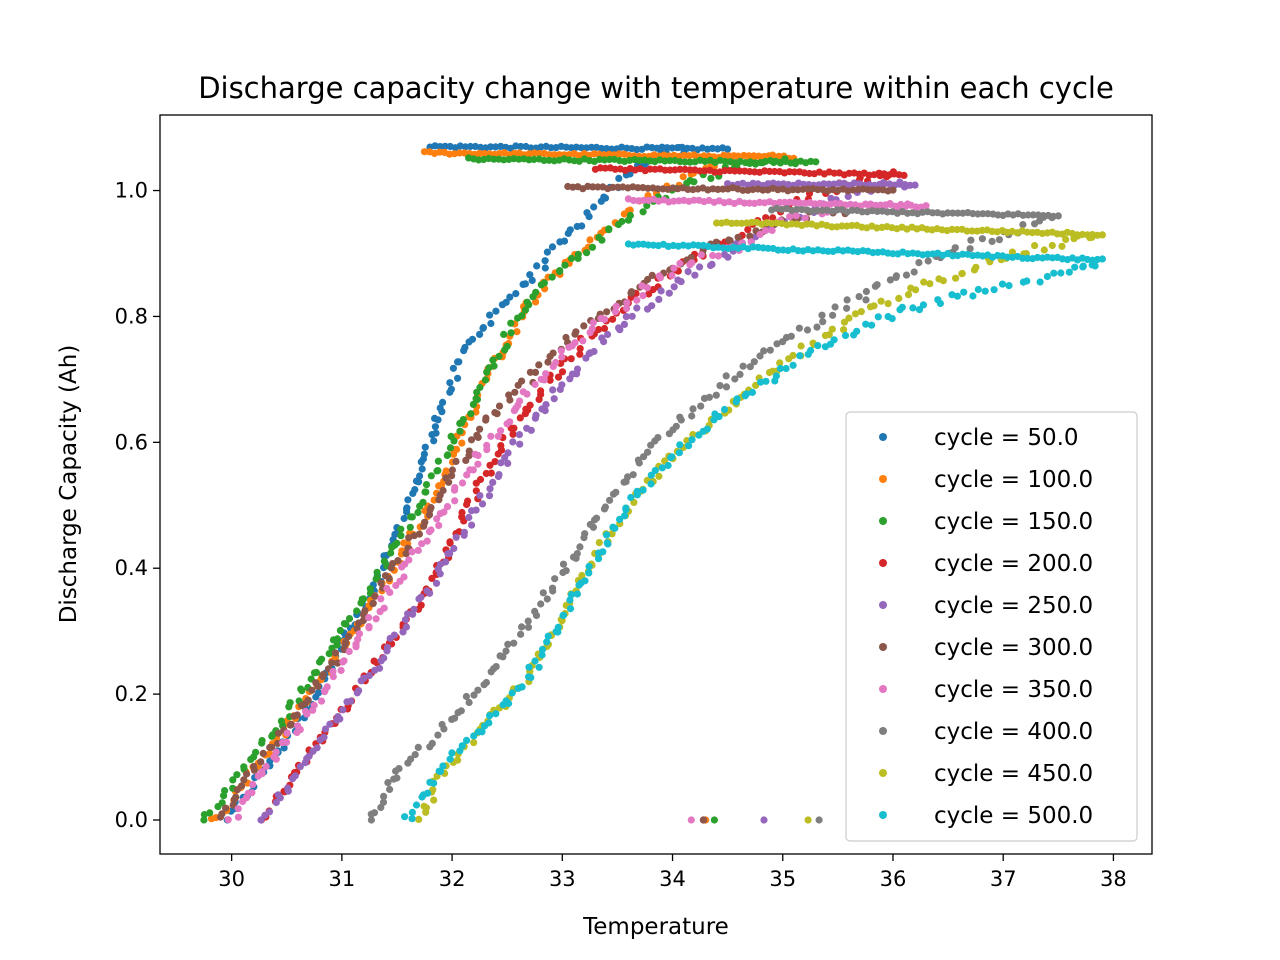  What do you see at coordinates (452, 879) in the screenshot?
I see `x-tick-label: 32` at bounding box center [452, 879].